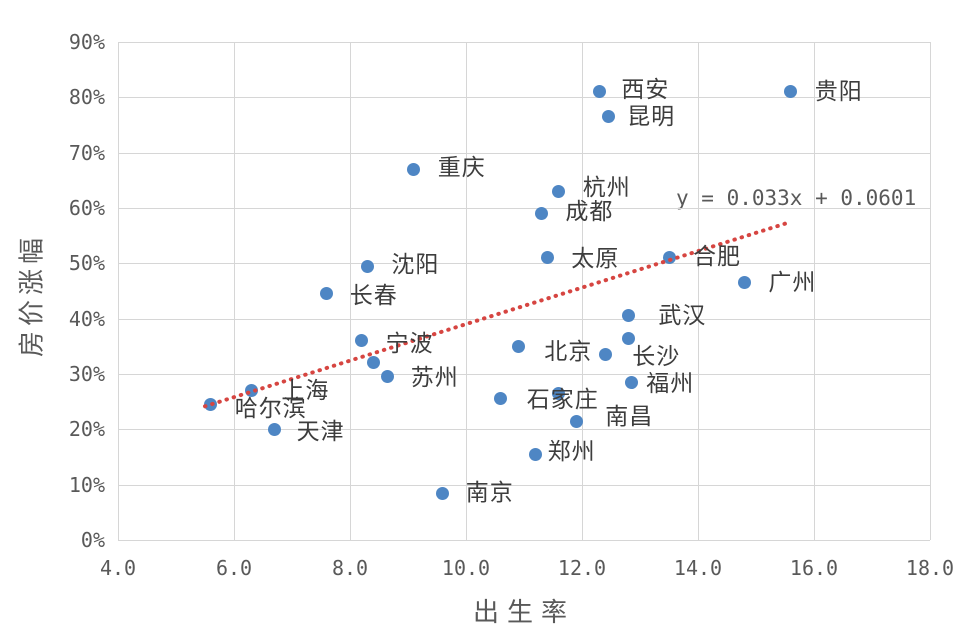 This screenshot has width=974, height=636. Describe the element at coordinates (86, 374) in the screenshot. I see `y-tick-label: 30%` at that location.